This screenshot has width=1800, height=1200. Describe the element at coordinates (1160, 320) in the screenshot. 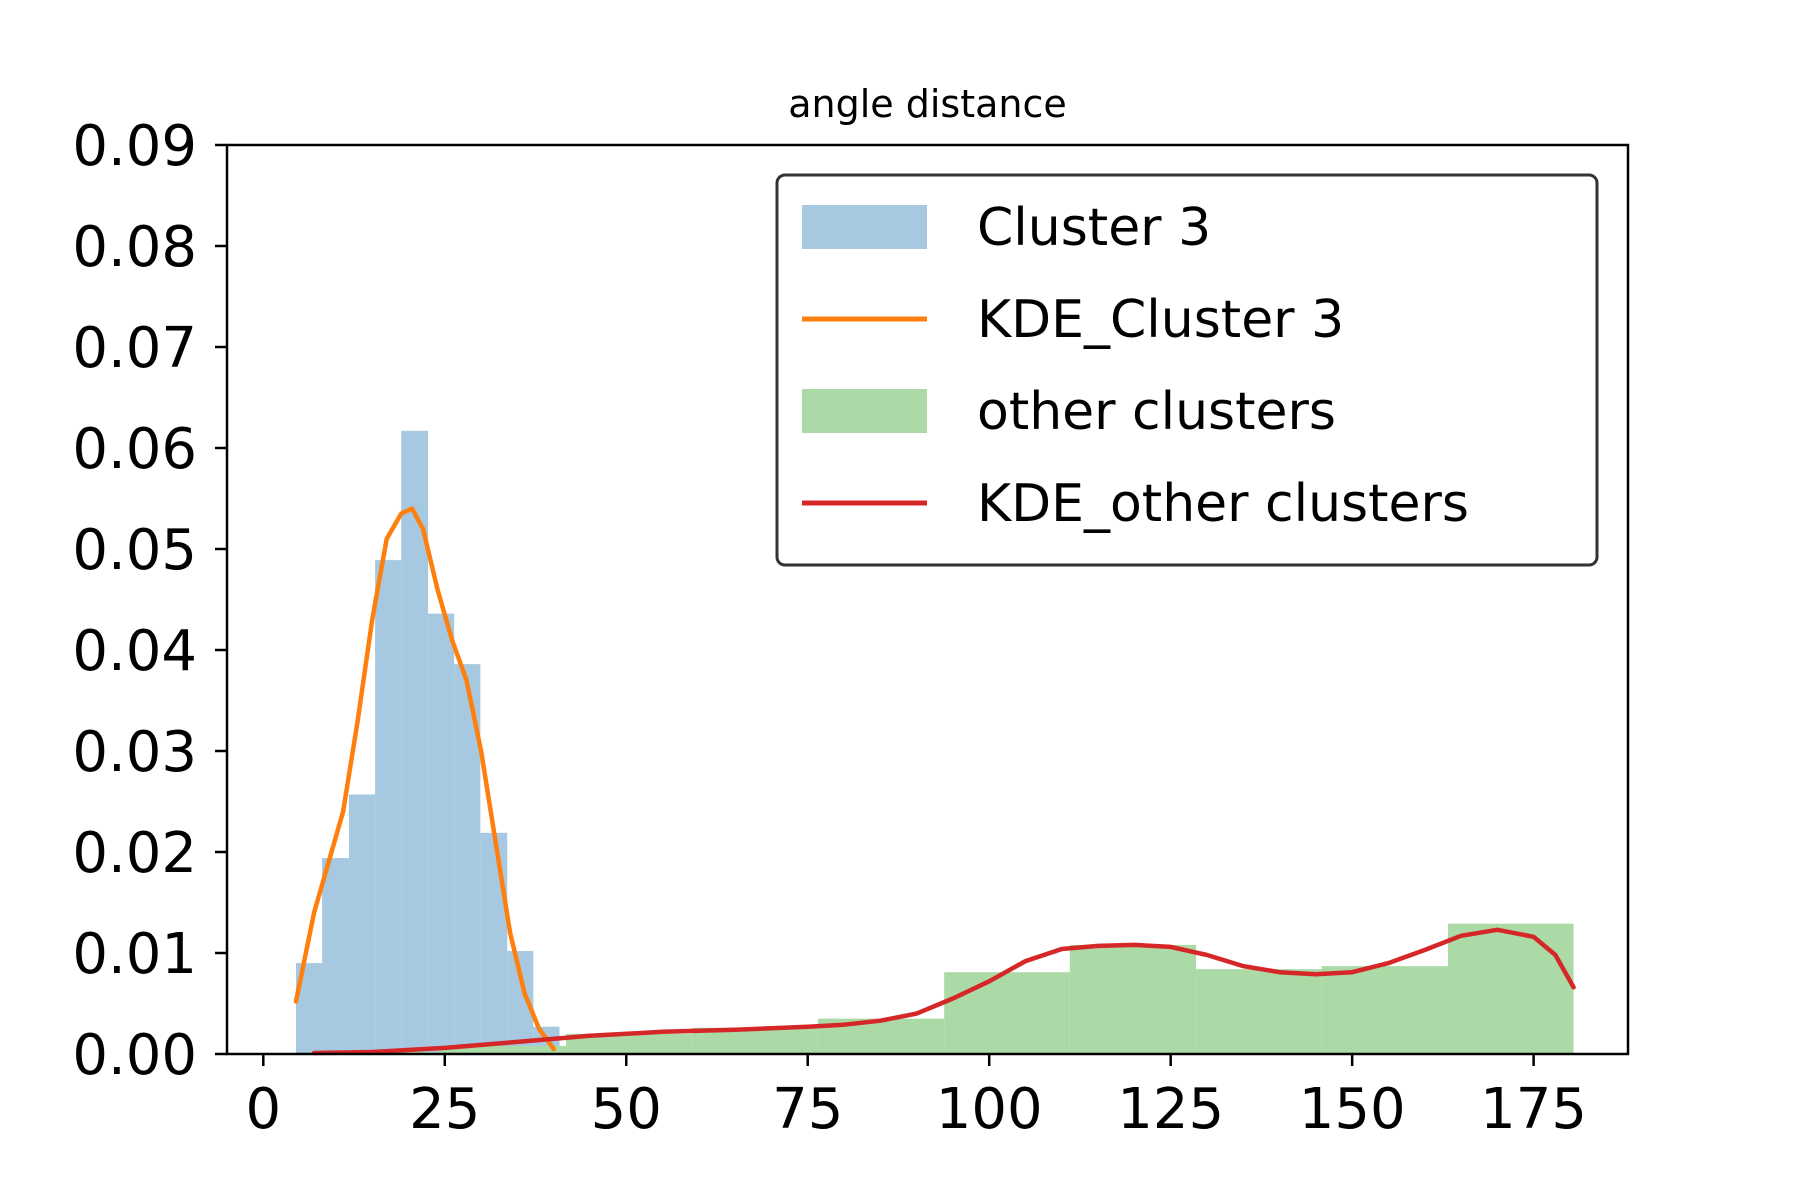

I see `legend-label: KDE_Cluster 3` at that location.